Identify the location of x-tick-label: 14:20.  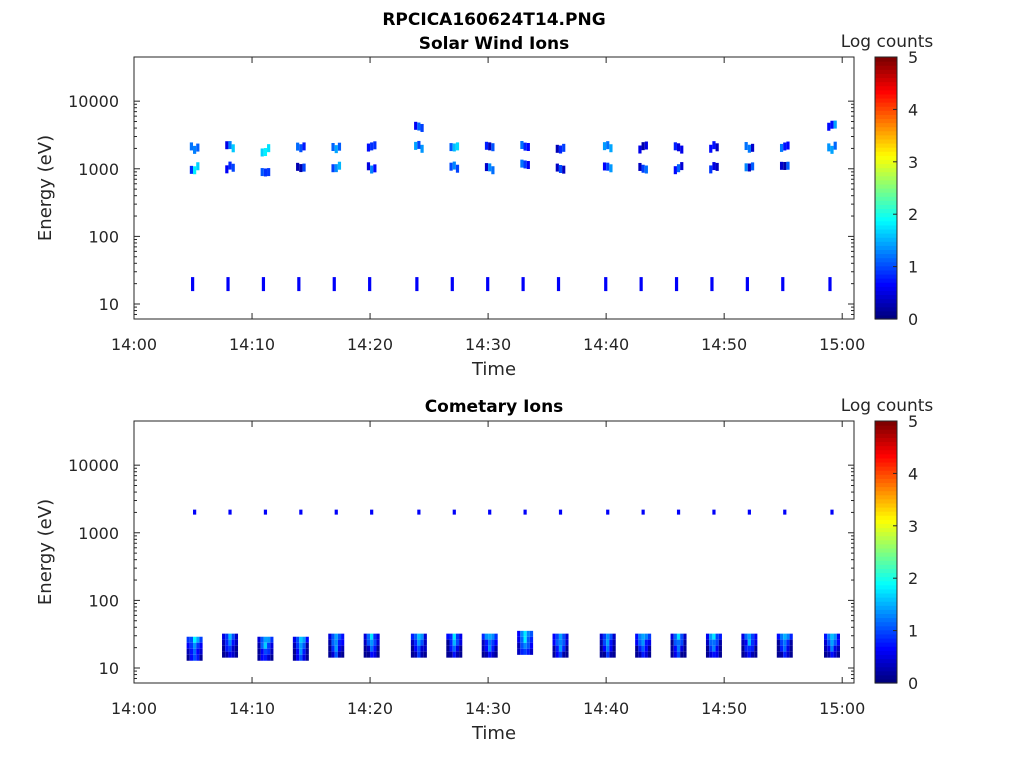
(370, 344).